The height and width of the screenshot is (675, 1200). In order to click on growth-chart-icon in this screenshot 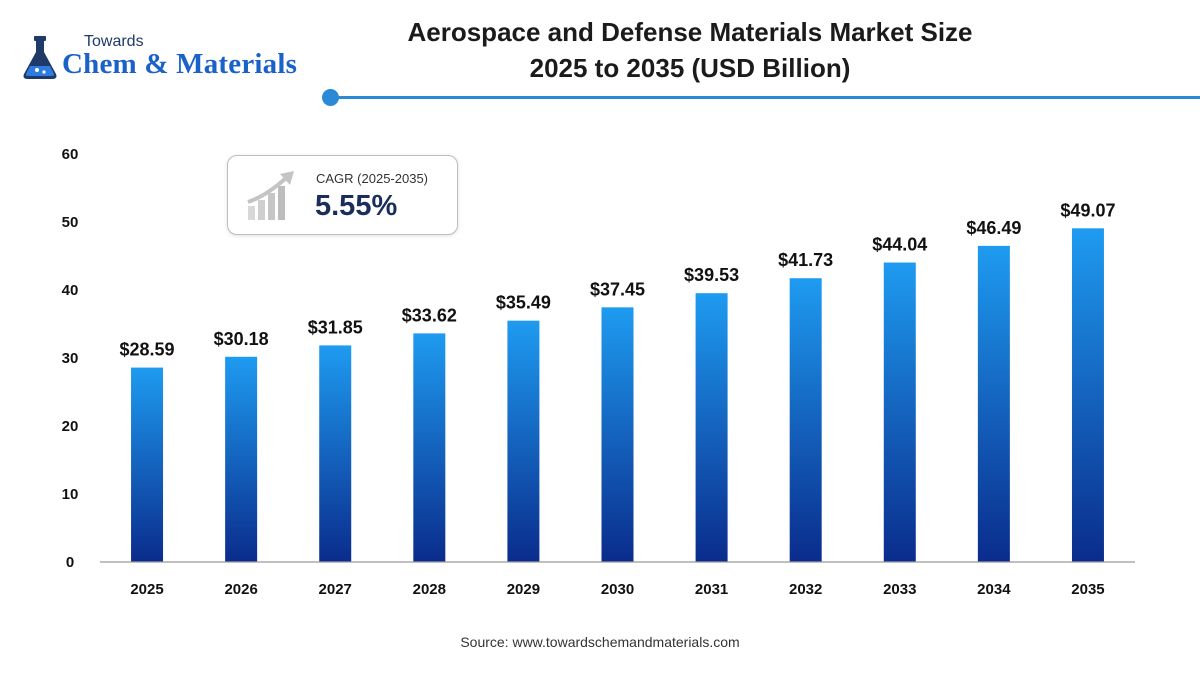, I will do `click(270, 195)`.